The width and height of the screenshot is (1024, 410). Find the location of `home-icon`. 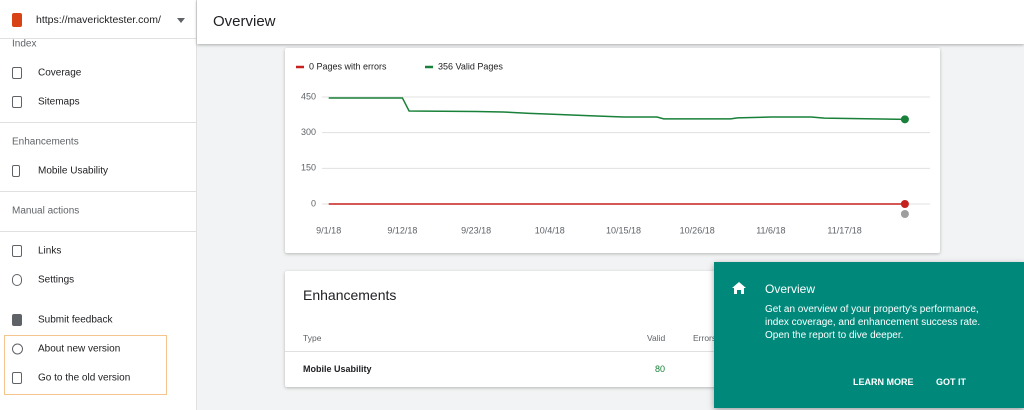

home-icon is located at coordinates (739, 288).